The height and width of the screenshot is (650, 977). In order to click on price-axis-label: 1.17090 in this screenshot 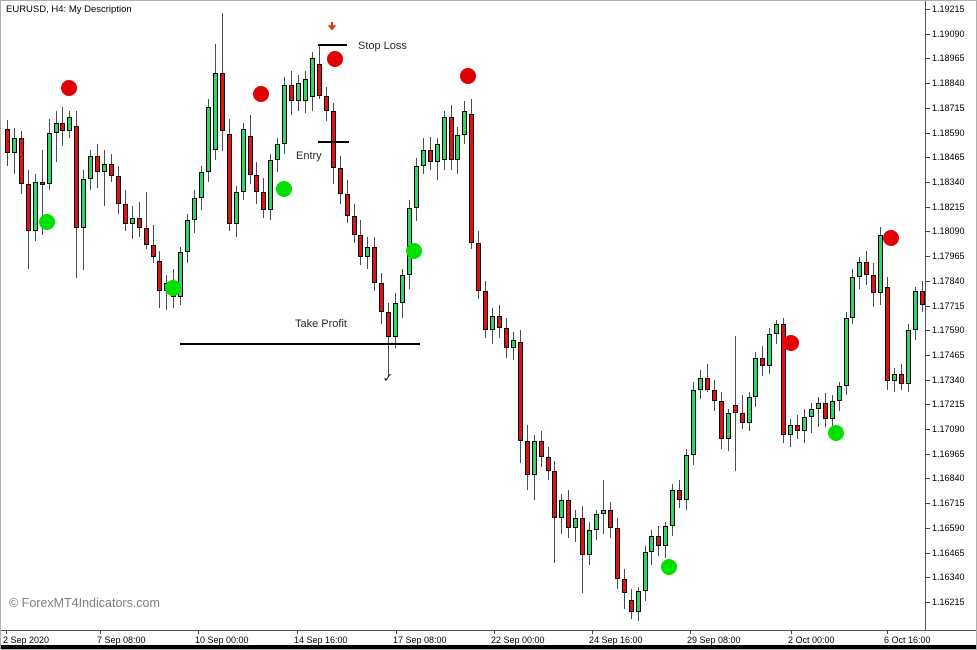, I will do `click(948, 429)`.